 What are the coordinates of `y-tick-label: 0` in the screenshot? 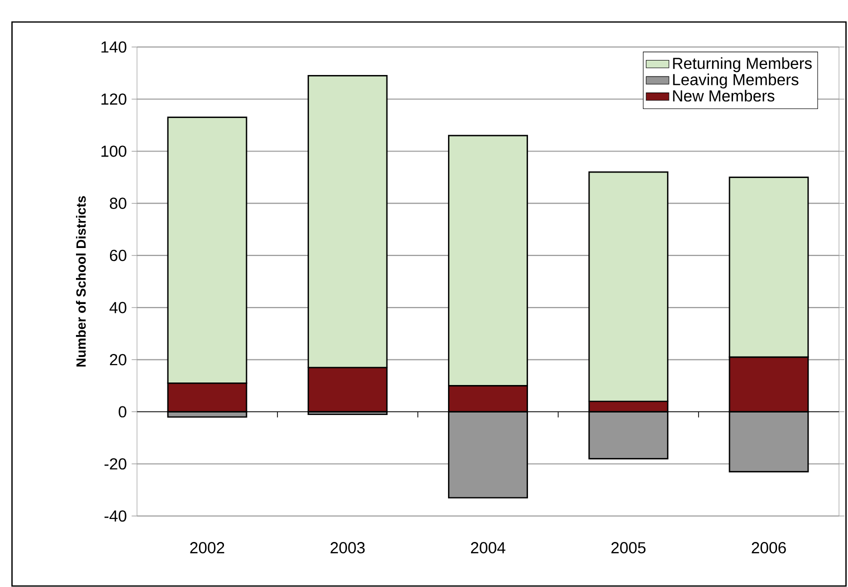 It's located at (122, 412).